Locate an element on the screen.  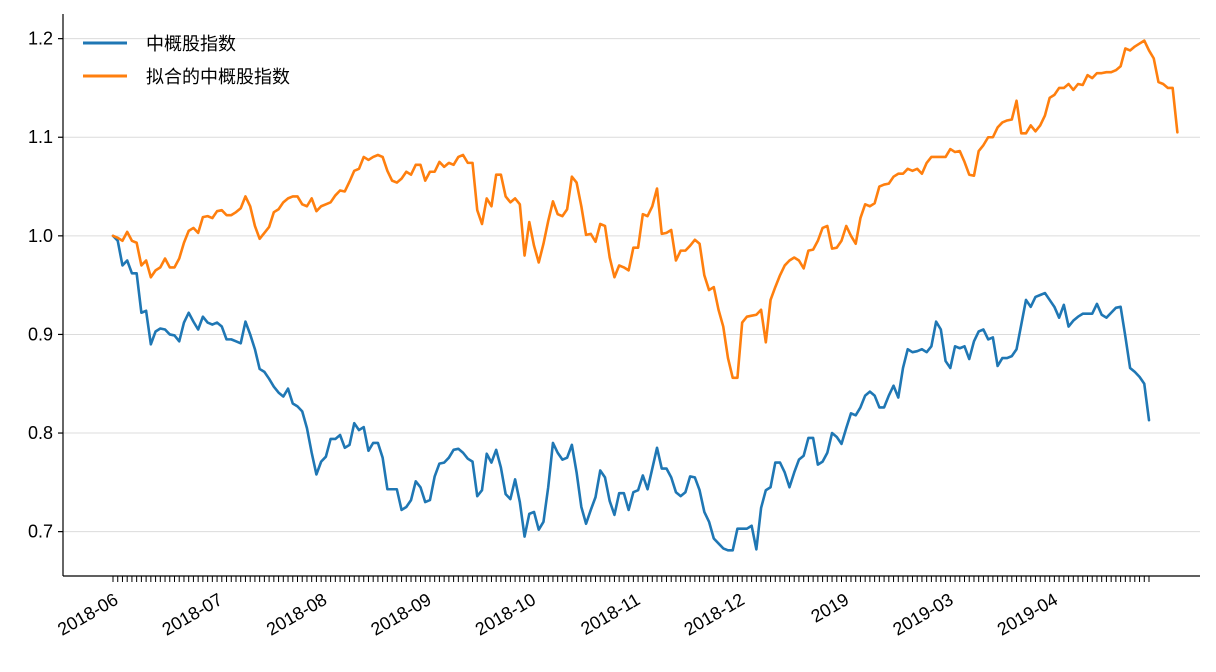
x-tick-label: 2019 is located at coordinates (830, 607).